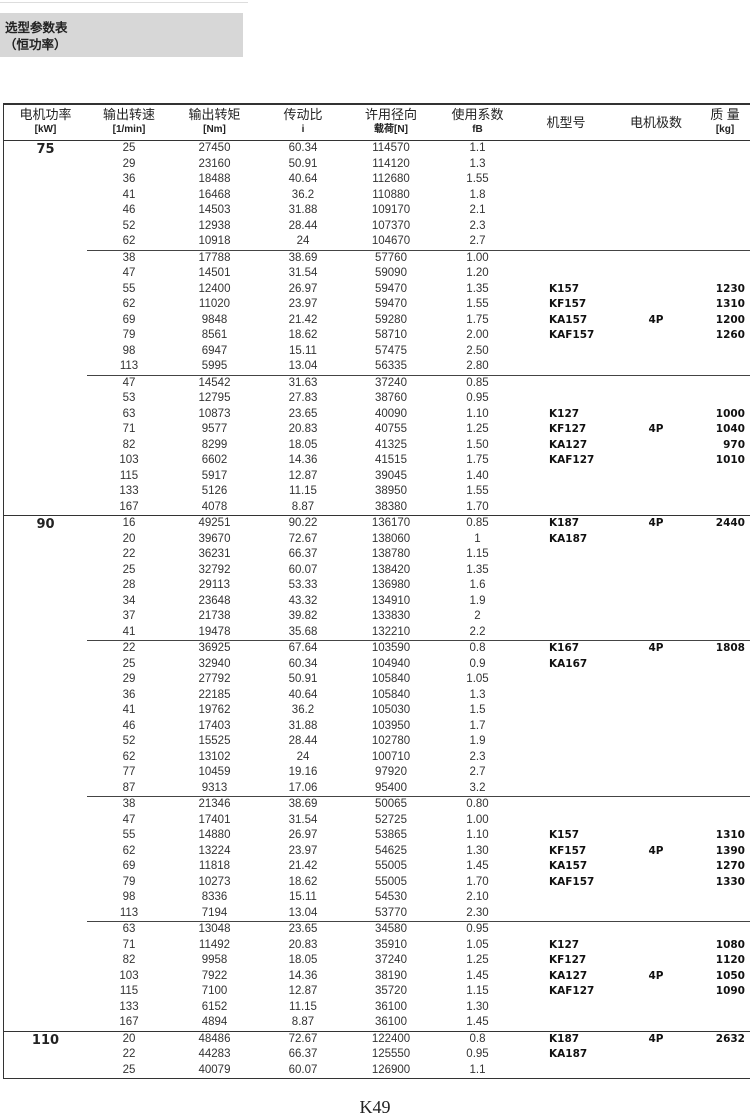 This screenshot has height=1119, width=750. What do you see at coordinates (477, 523) in the screenshot?
I see `service-factor-cell: 0.85` at bounding box center [477, 523].